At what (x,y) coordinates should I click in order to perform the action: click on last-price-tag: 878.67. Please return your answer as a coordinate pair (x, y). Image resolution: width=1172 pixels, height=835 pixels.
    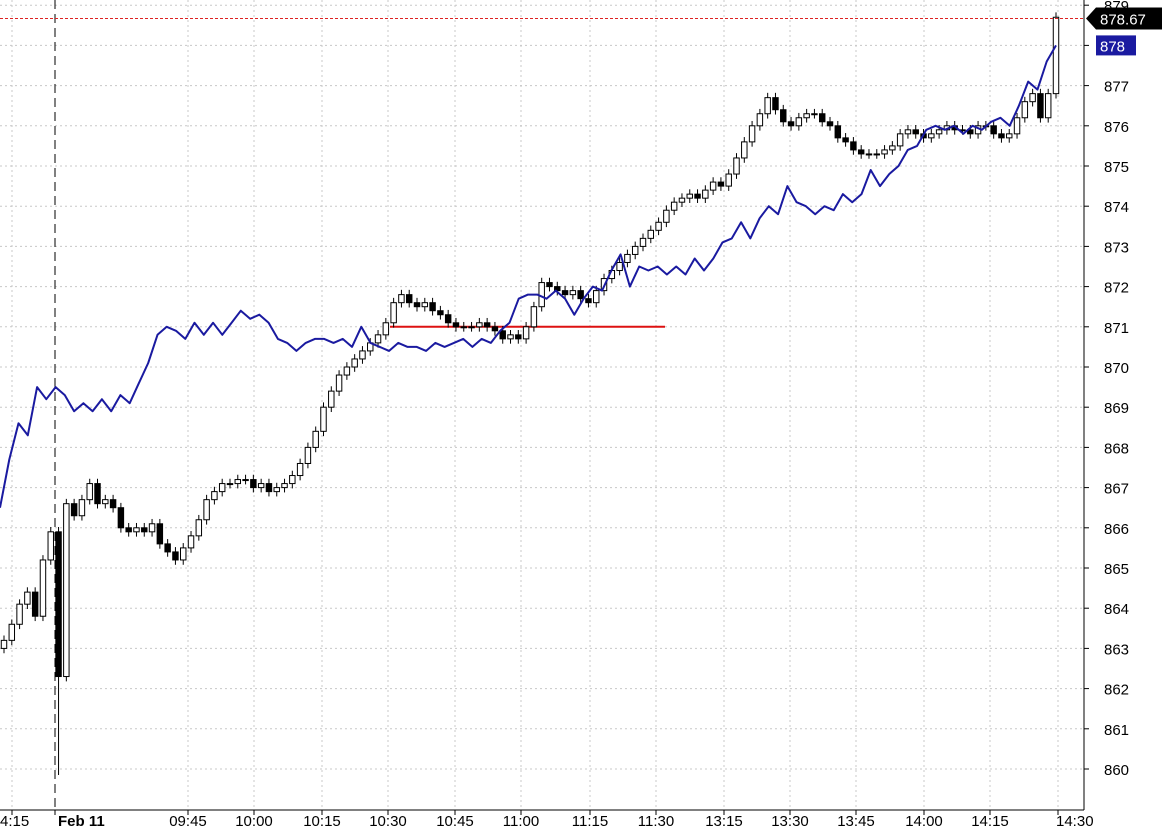
    Looking at the image, I should click on (1124, 18).